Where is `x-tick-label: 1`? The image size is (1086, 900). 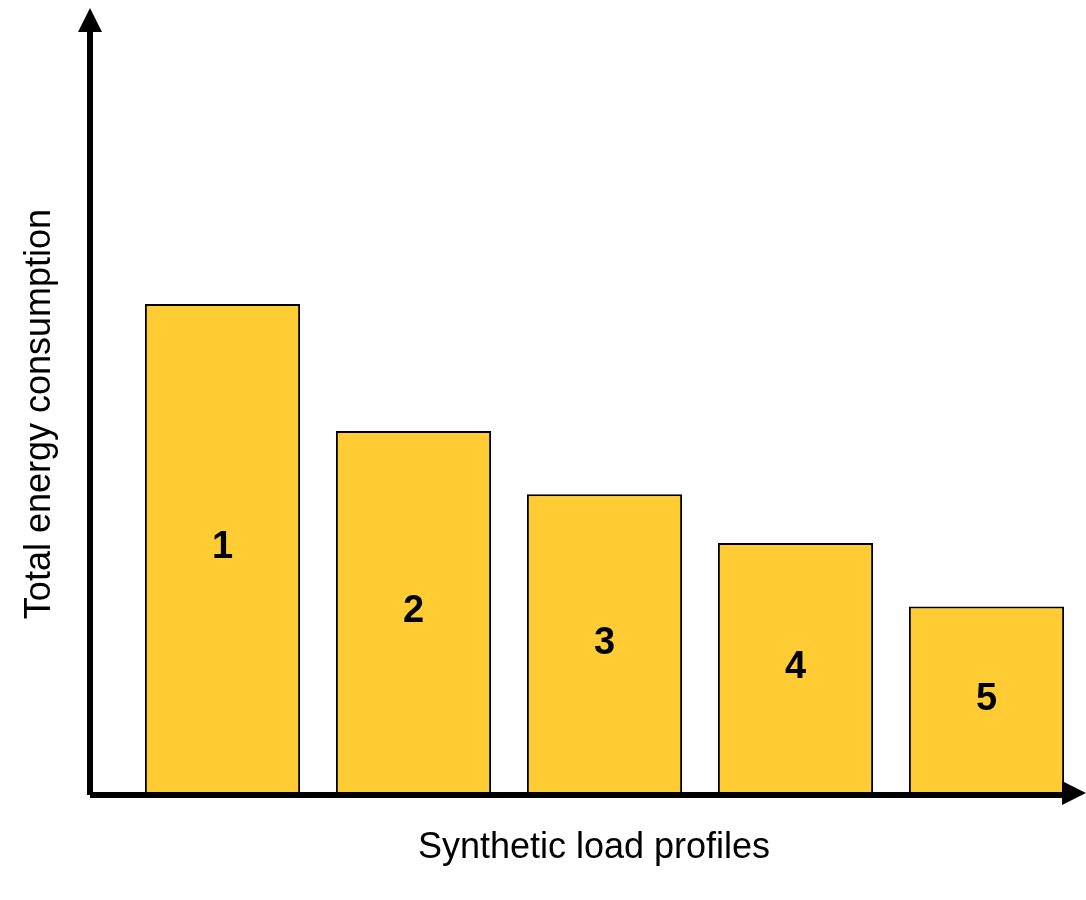
x-tick-label: 1 is located at coordinates (222, 545).